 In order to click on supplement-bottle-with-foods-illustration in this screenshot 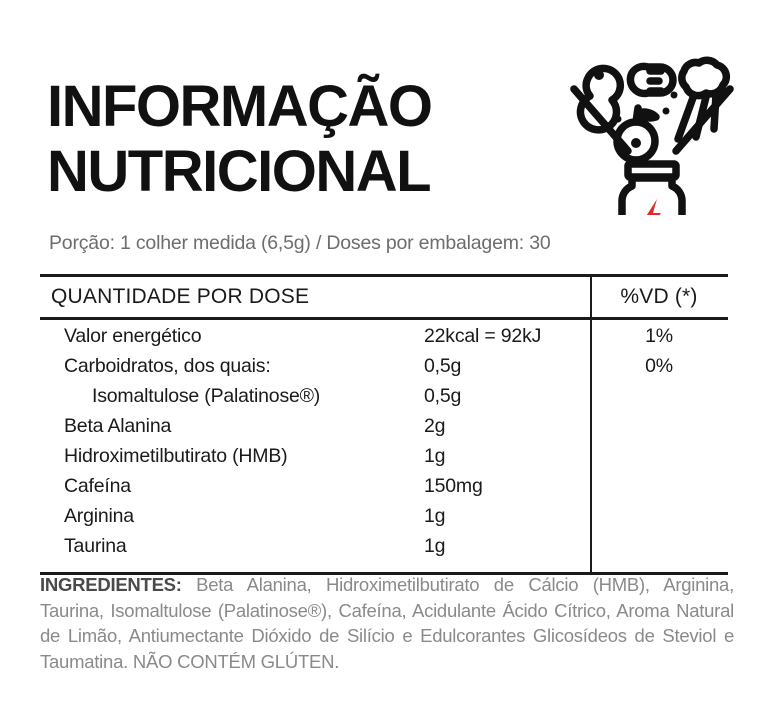, I will do `click(652, 124)`.